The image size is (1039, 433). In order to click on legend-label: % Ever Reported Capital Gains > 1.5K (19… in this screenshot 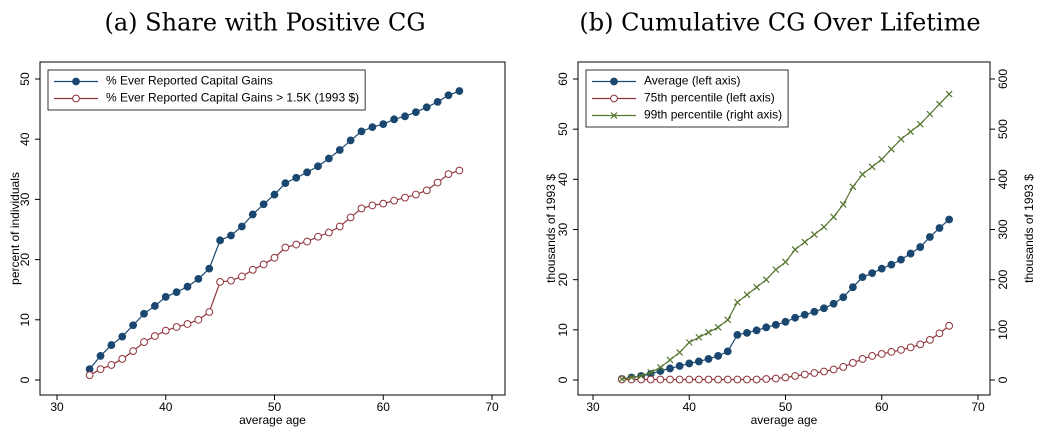, I will do `click(232, 98)`.